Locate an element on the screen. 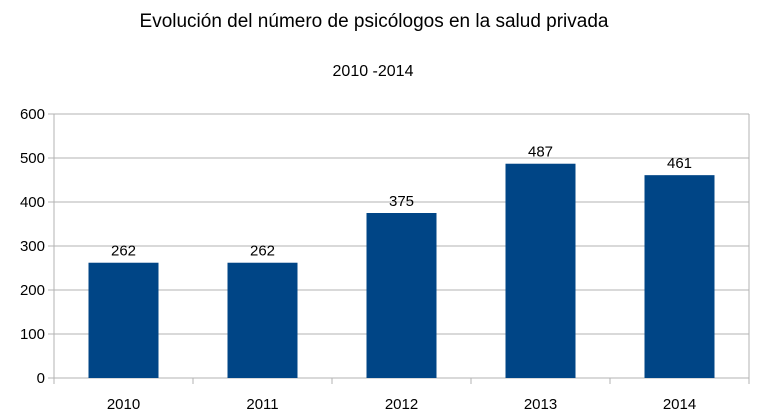 This screenshot has height=418, width=764. x-tick-label: 2013 is located at coordinates (540, 404).